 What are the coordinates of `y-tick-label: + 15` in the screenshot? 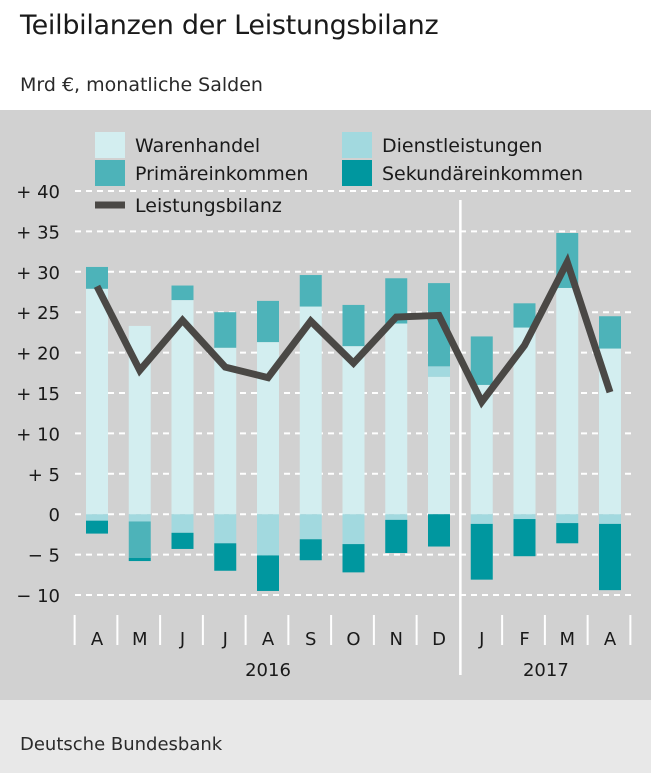 It's located at (38, 394).